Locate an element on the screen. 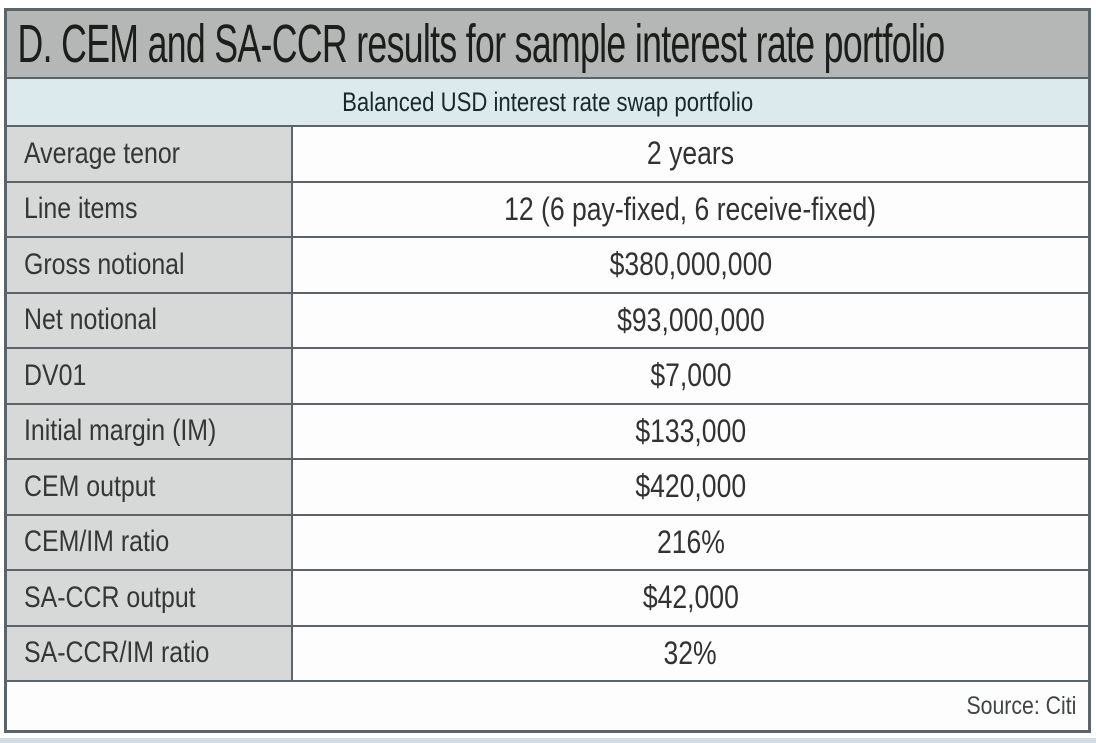 The image size is (1096, 743). row-value: $7,000 is located at coordinates (690, 375).